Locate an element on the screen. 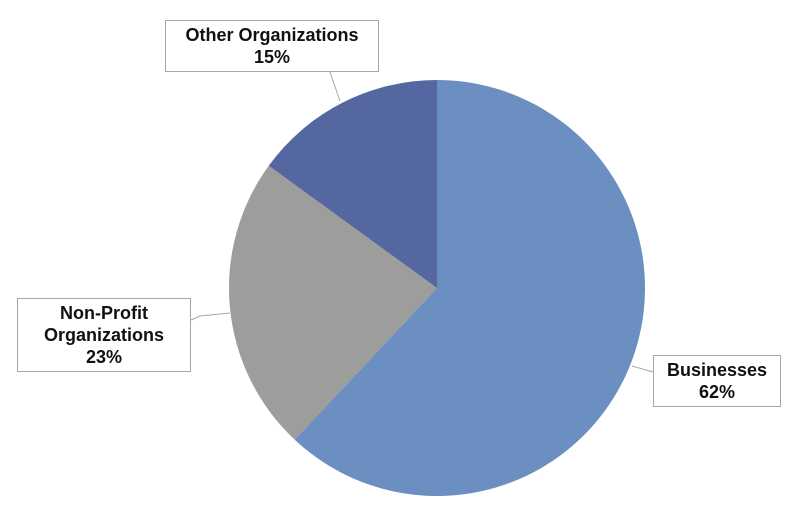 Image resolution: width=800 pixels, height=510 pixels. category-label: Businesses is located at coordinates (717, 370).